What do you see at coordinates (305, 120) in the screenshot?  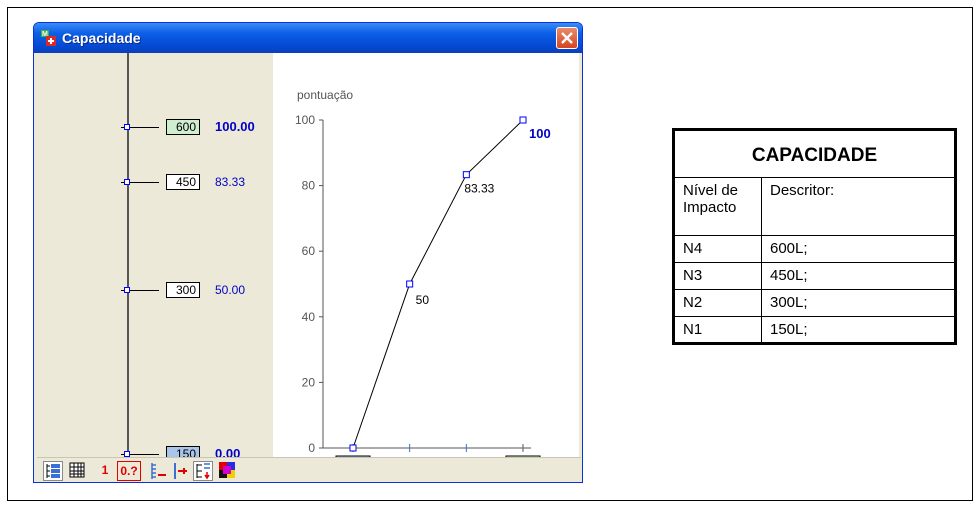 I see `y-tick-label: 100` at bounding box center [305, 120].